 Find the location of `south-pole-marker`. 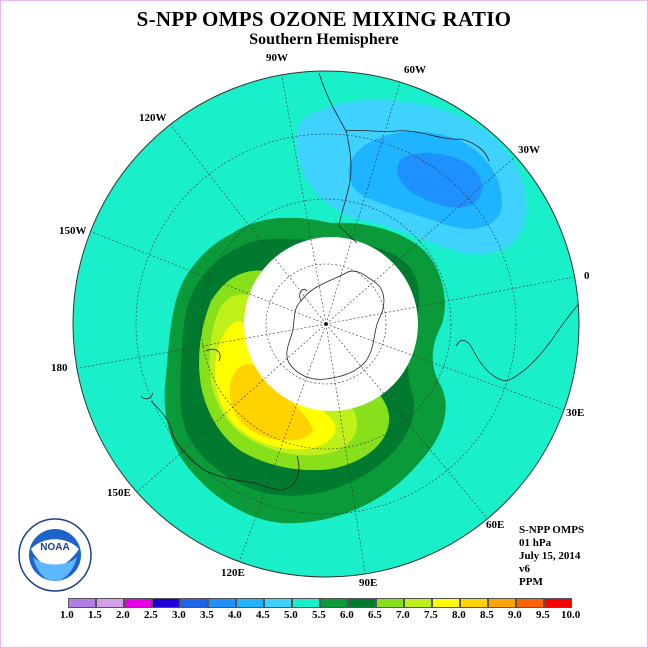

south-pole-marker is located at coordinates (326, 324).